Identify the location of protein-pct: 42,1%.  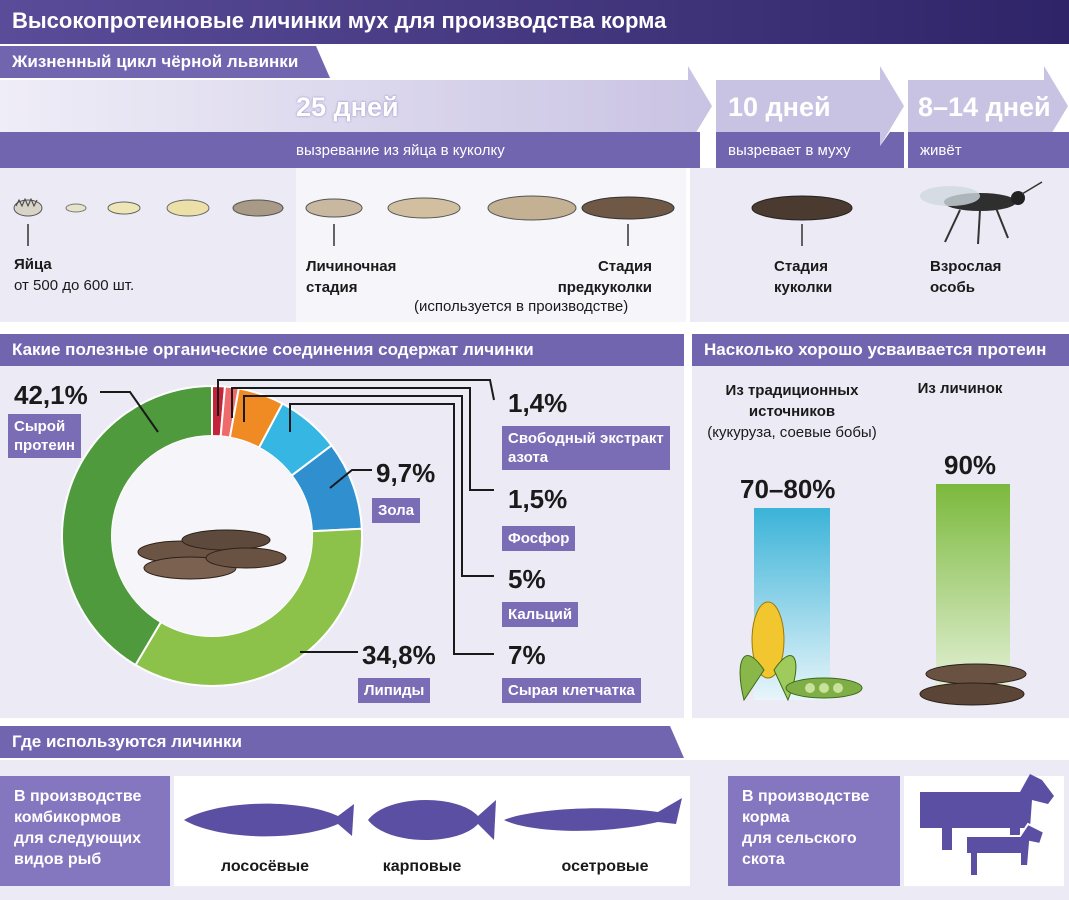
(51, 395).